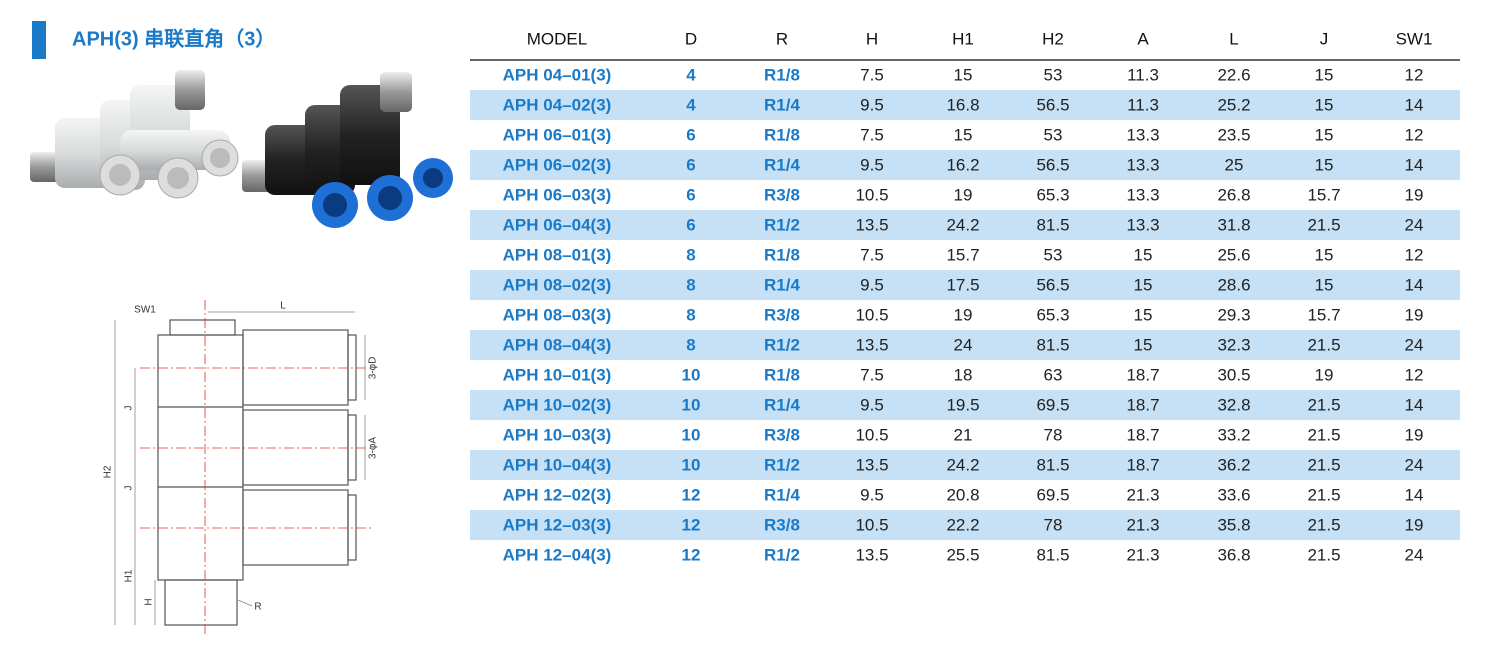  Describe the element at coordinates (691, 38) in the screenshot. I see `column-header: D` at that location.